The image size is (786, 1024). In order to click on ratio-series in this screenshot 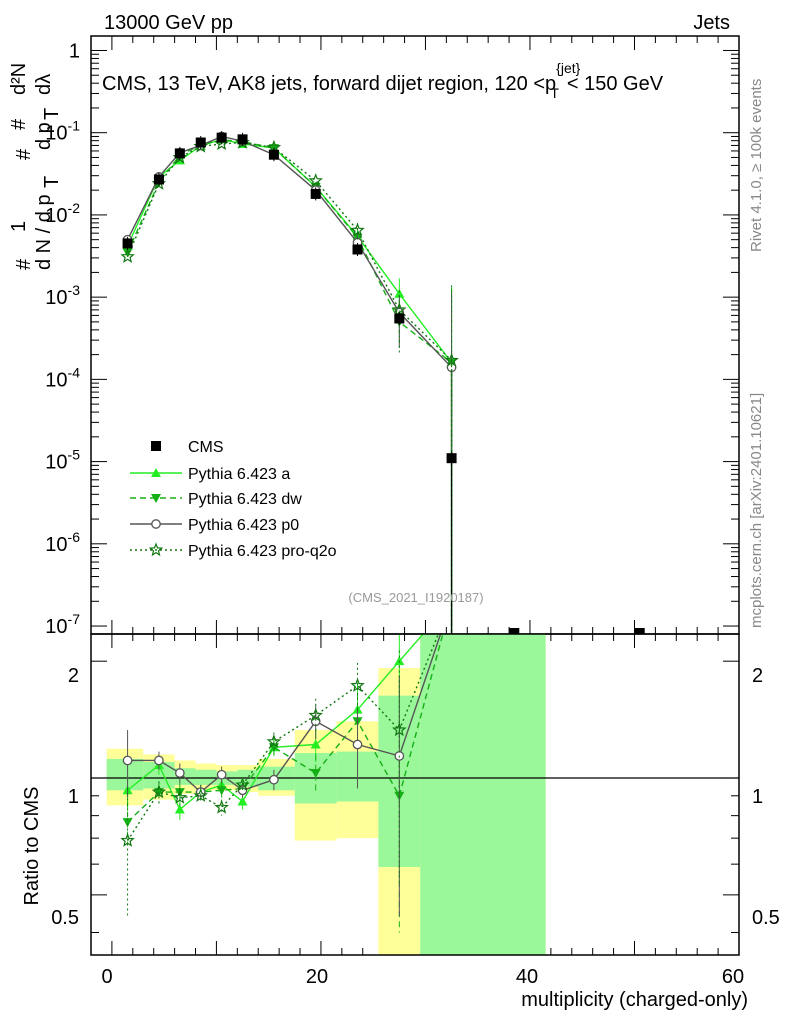, I will do `click(282, 783)`.